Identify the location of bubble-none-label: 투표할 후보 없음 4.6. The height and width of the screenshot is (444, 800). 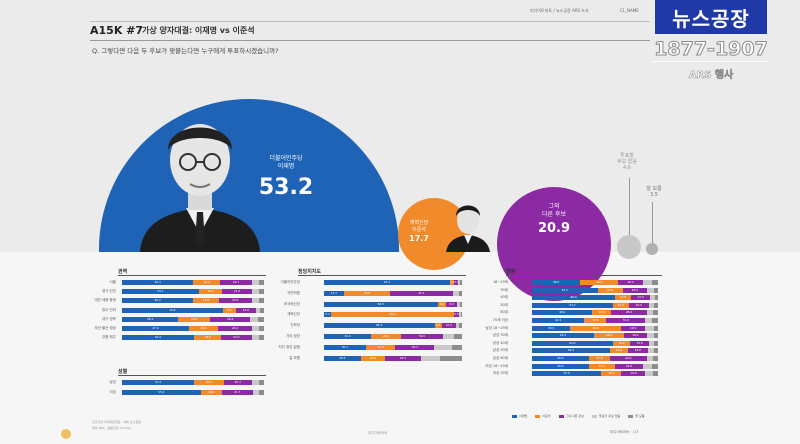
(627, 162).